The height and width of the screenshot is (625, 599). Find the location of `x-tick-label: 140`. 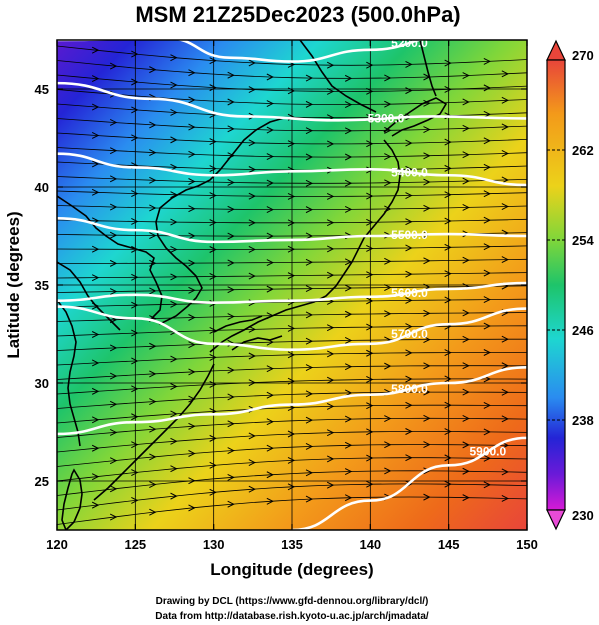

x-tick-label: 140 is located at coordinates (370, 544).